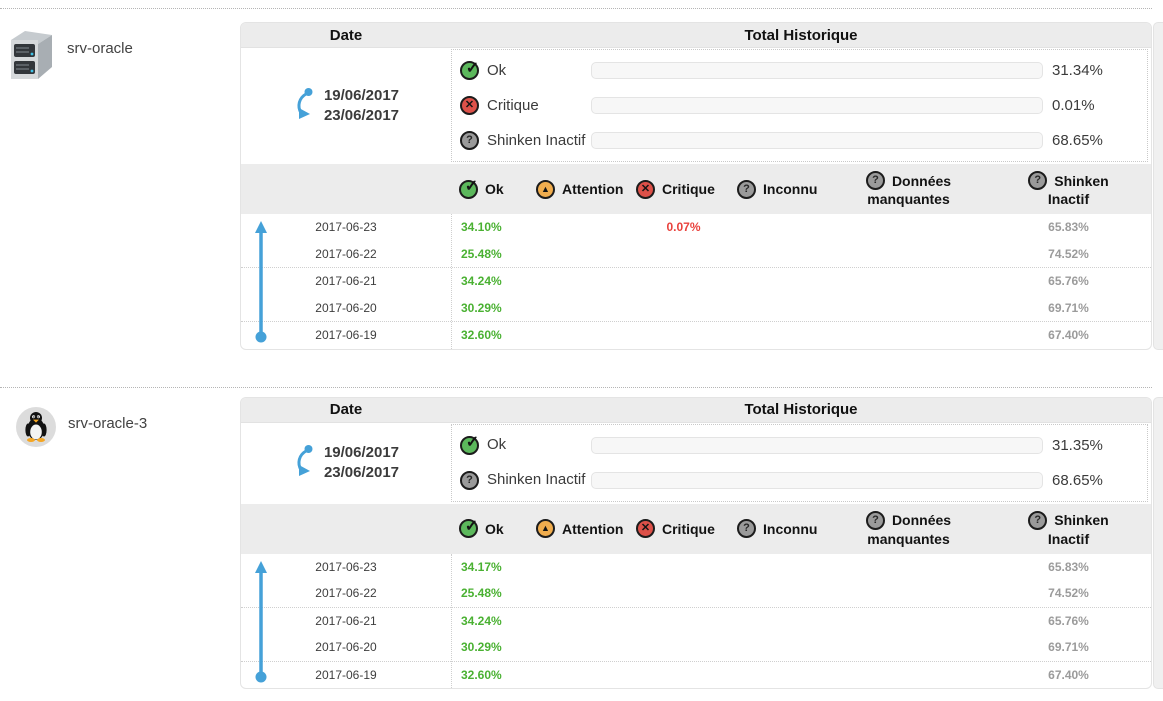 This screenshot has width=1163, height=701. I want to click on cell-ok: 34.24%, so click(481, 620).